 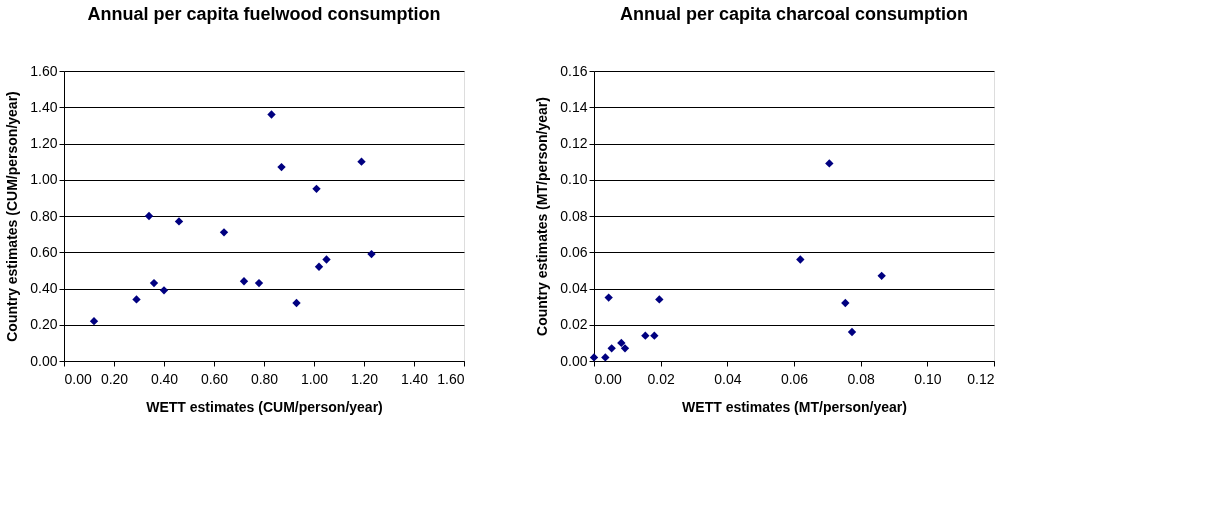 What do you see at coordinates (928, 378) in the screenshot?
I see `x-tick-label: 0.10` at bounding box center [928, 378].